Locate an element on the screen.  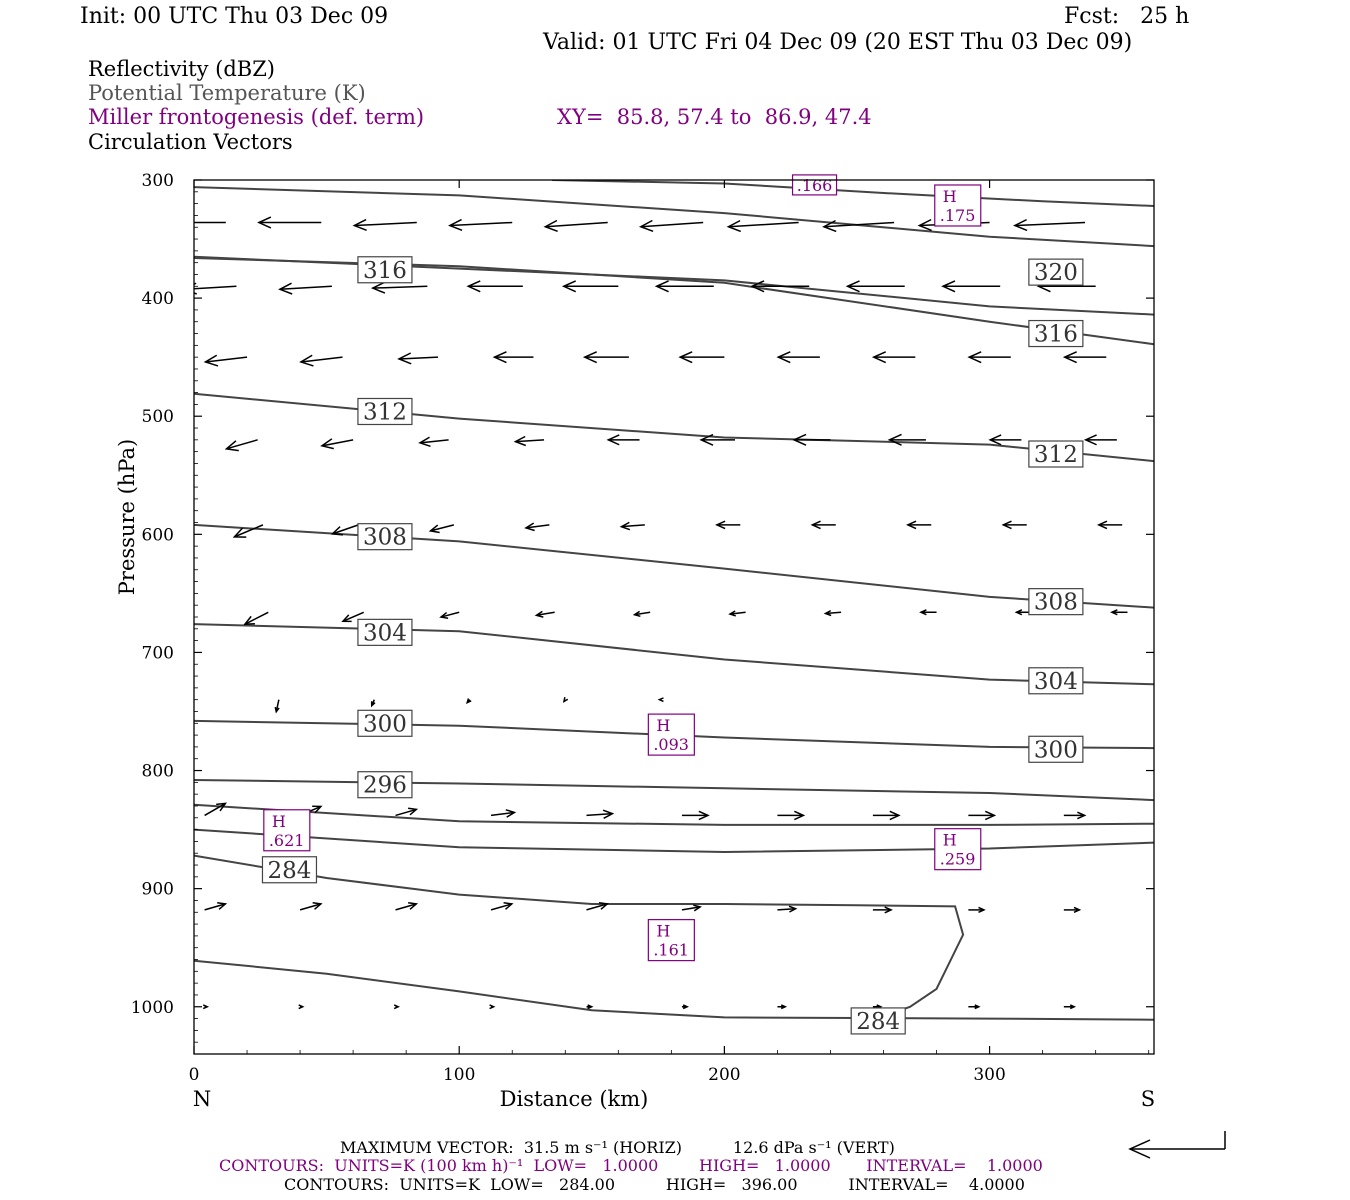
x-tick-label-200: 200 is located at coordinates (724, 1075).